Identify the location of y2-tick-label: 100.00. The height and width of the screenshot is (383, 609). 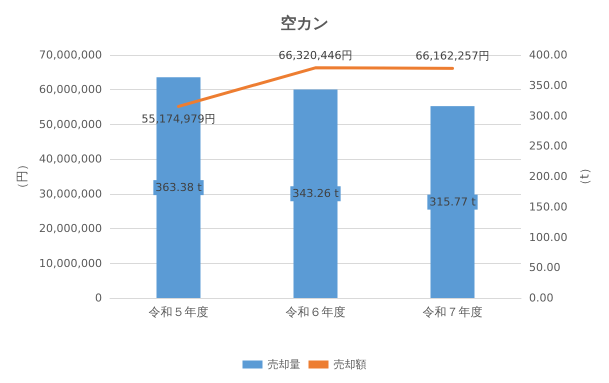
(548, 237).